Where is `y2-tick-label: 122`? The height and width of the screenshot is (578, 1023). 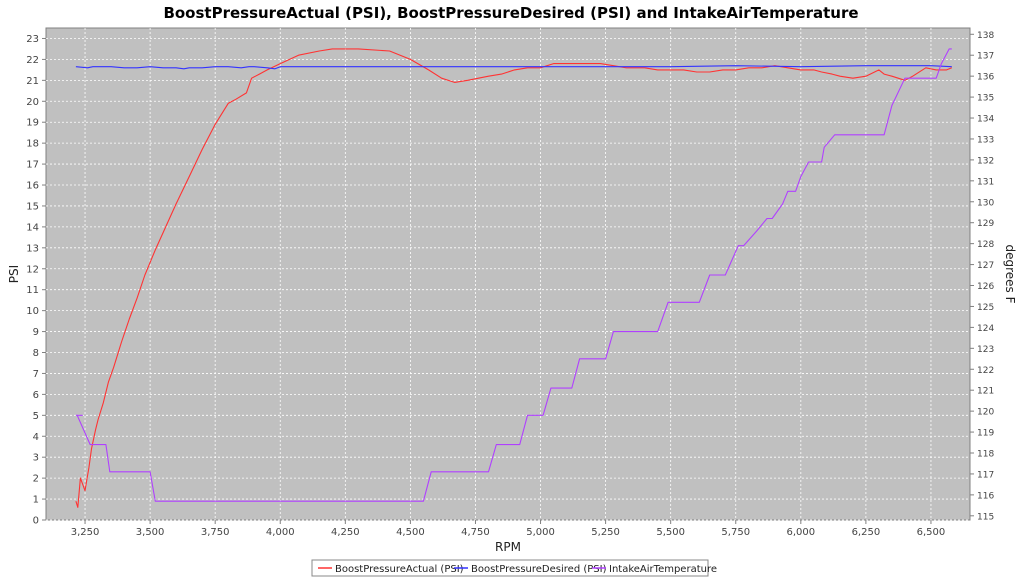
y2-tick-label: 122 is located at coordinates (985, 371).